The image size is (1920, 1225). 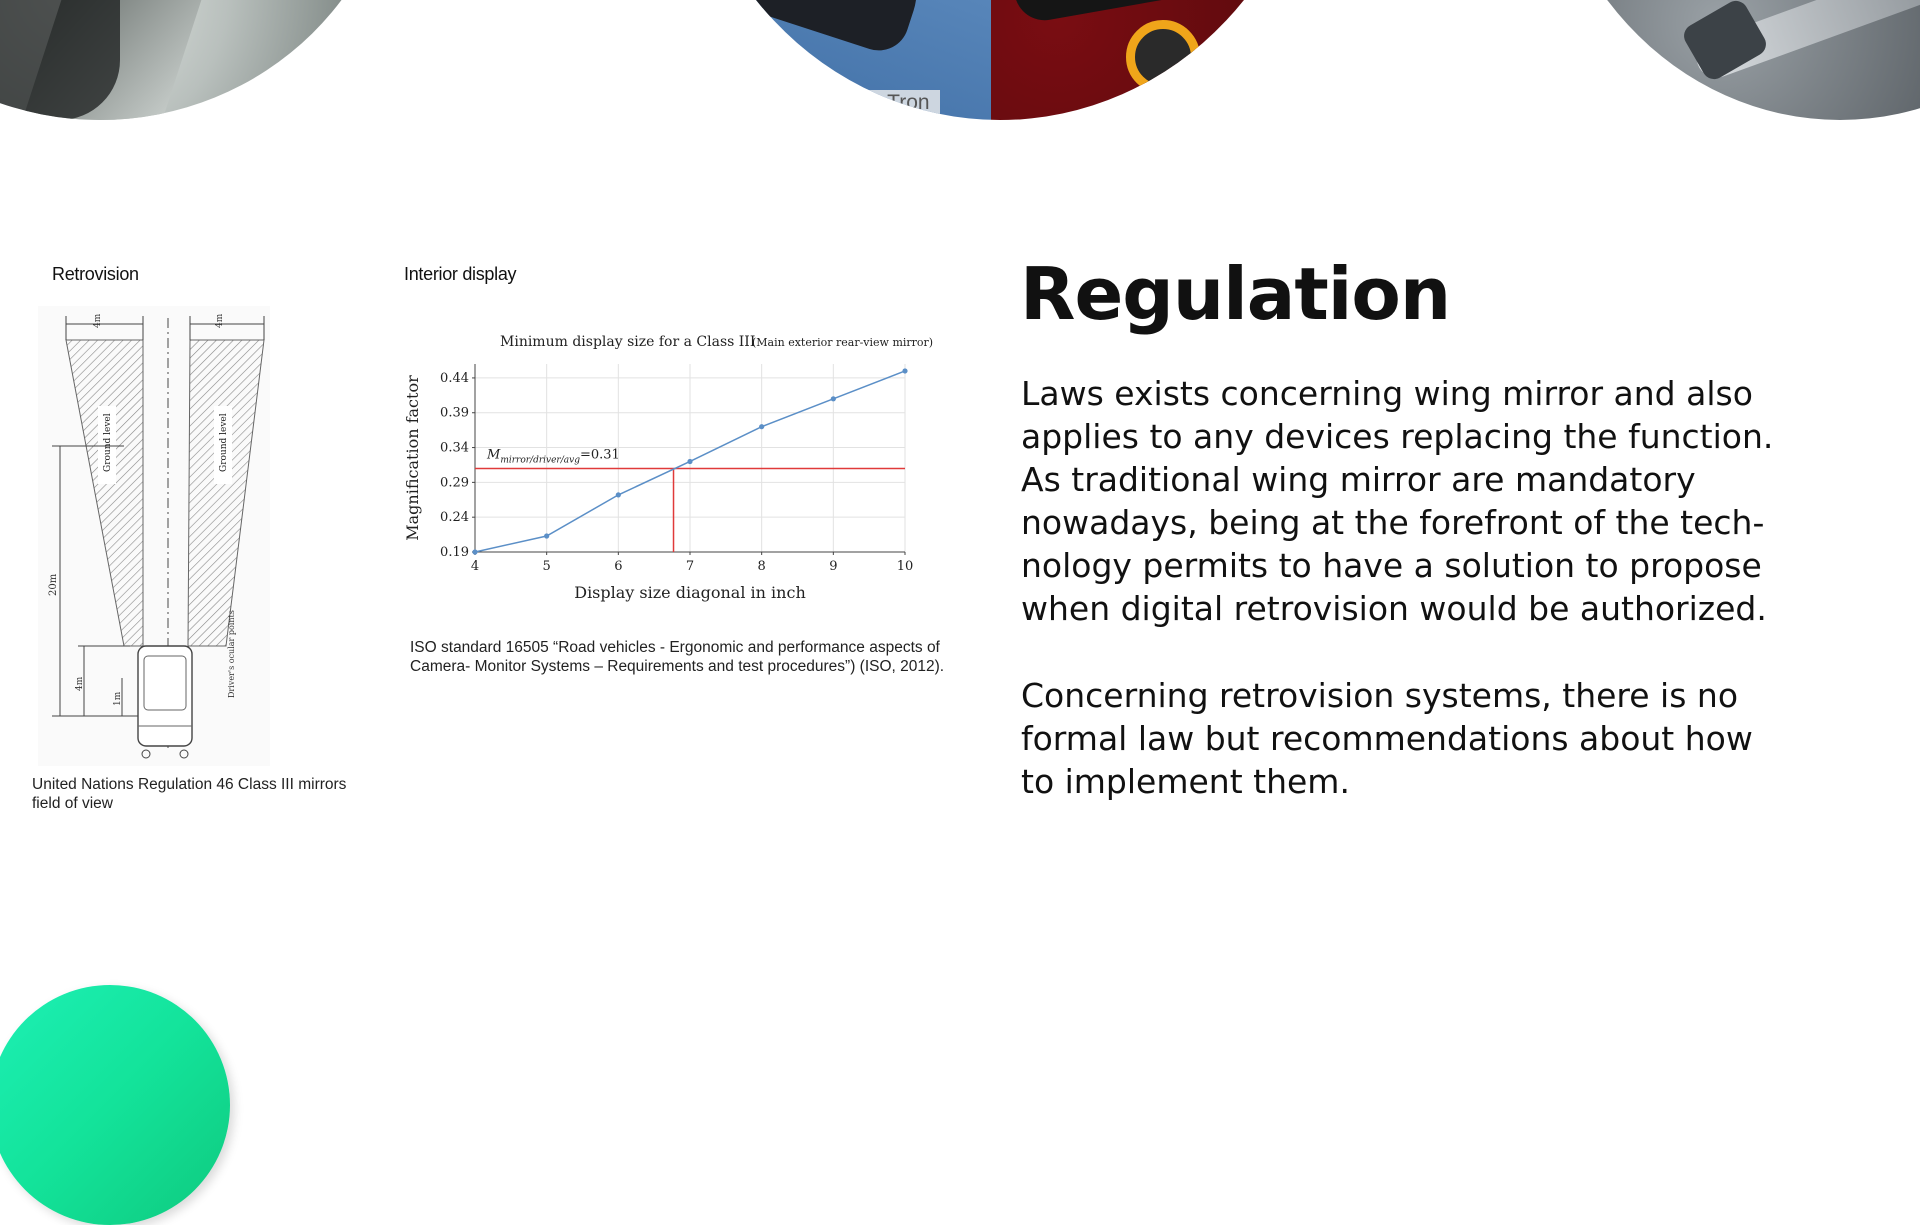 What do you see at coordinates (1387, 738) in the screenshot?
I see `paragraph-line: formal law but recommendations about how` at bounding box center [1387, 738].